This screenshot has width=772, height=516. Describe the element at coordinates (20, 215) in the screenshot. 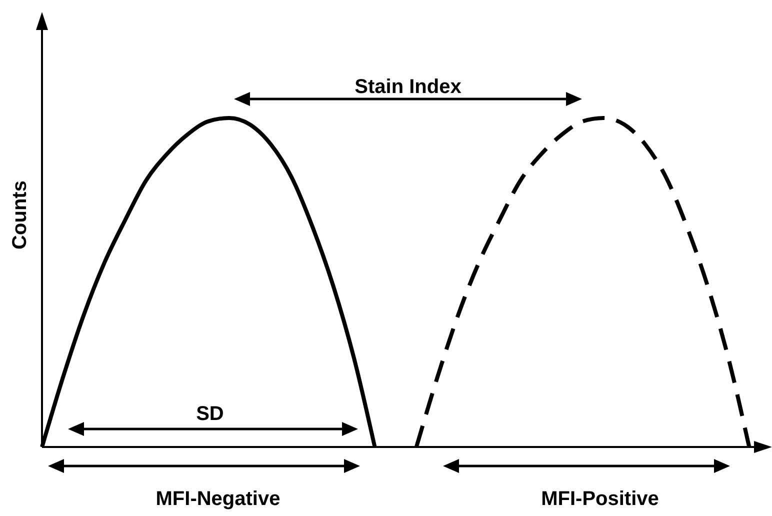

I see `y-axis-title: Counts` at that location.